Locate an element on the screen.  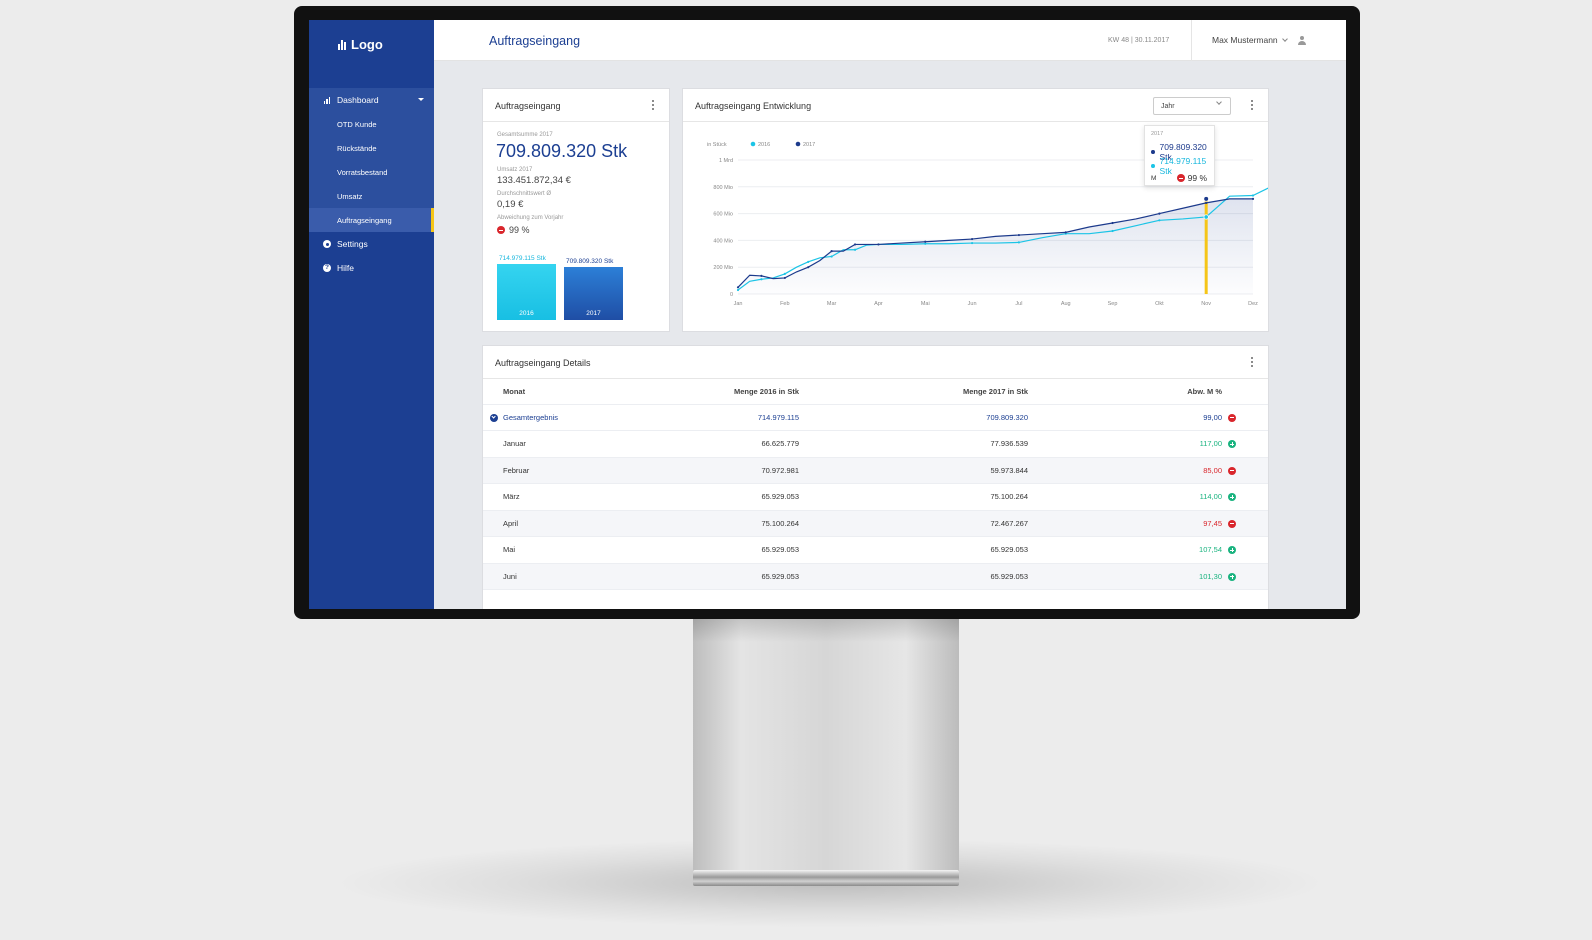
expand-circle-icon is located at coordinates (494, 417).